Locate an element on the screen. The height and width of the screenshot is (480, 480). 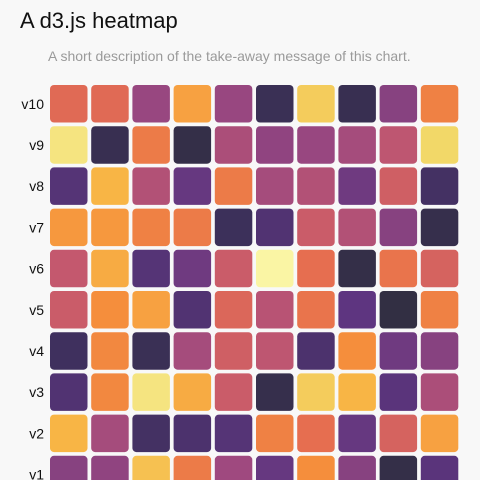
heatmap-cell-F-v8 is located at coordinates (275, 186).